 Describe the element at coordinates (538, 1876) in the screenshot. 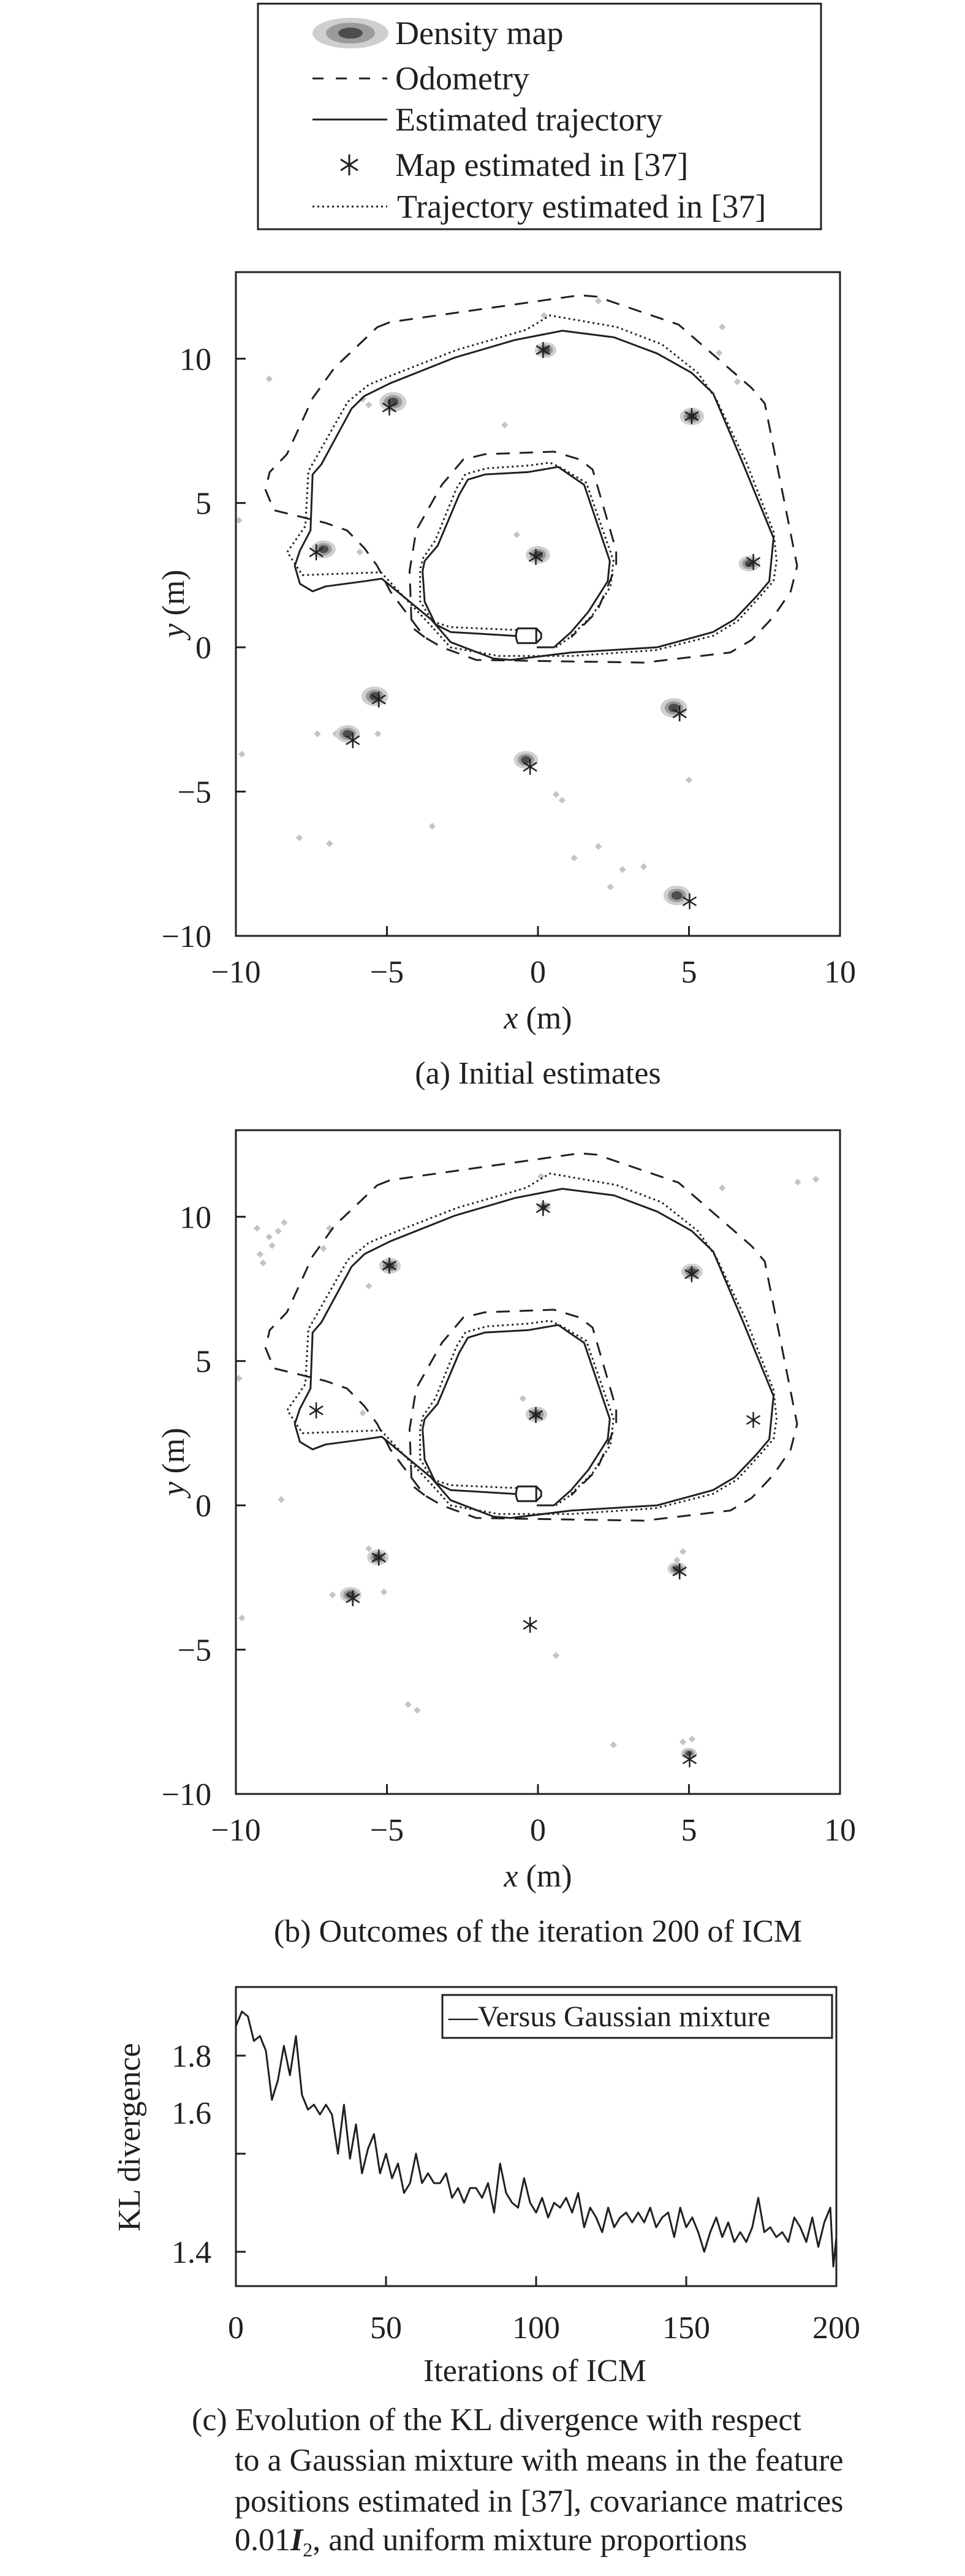

I see `x-axis-label: x (m)` at that location.